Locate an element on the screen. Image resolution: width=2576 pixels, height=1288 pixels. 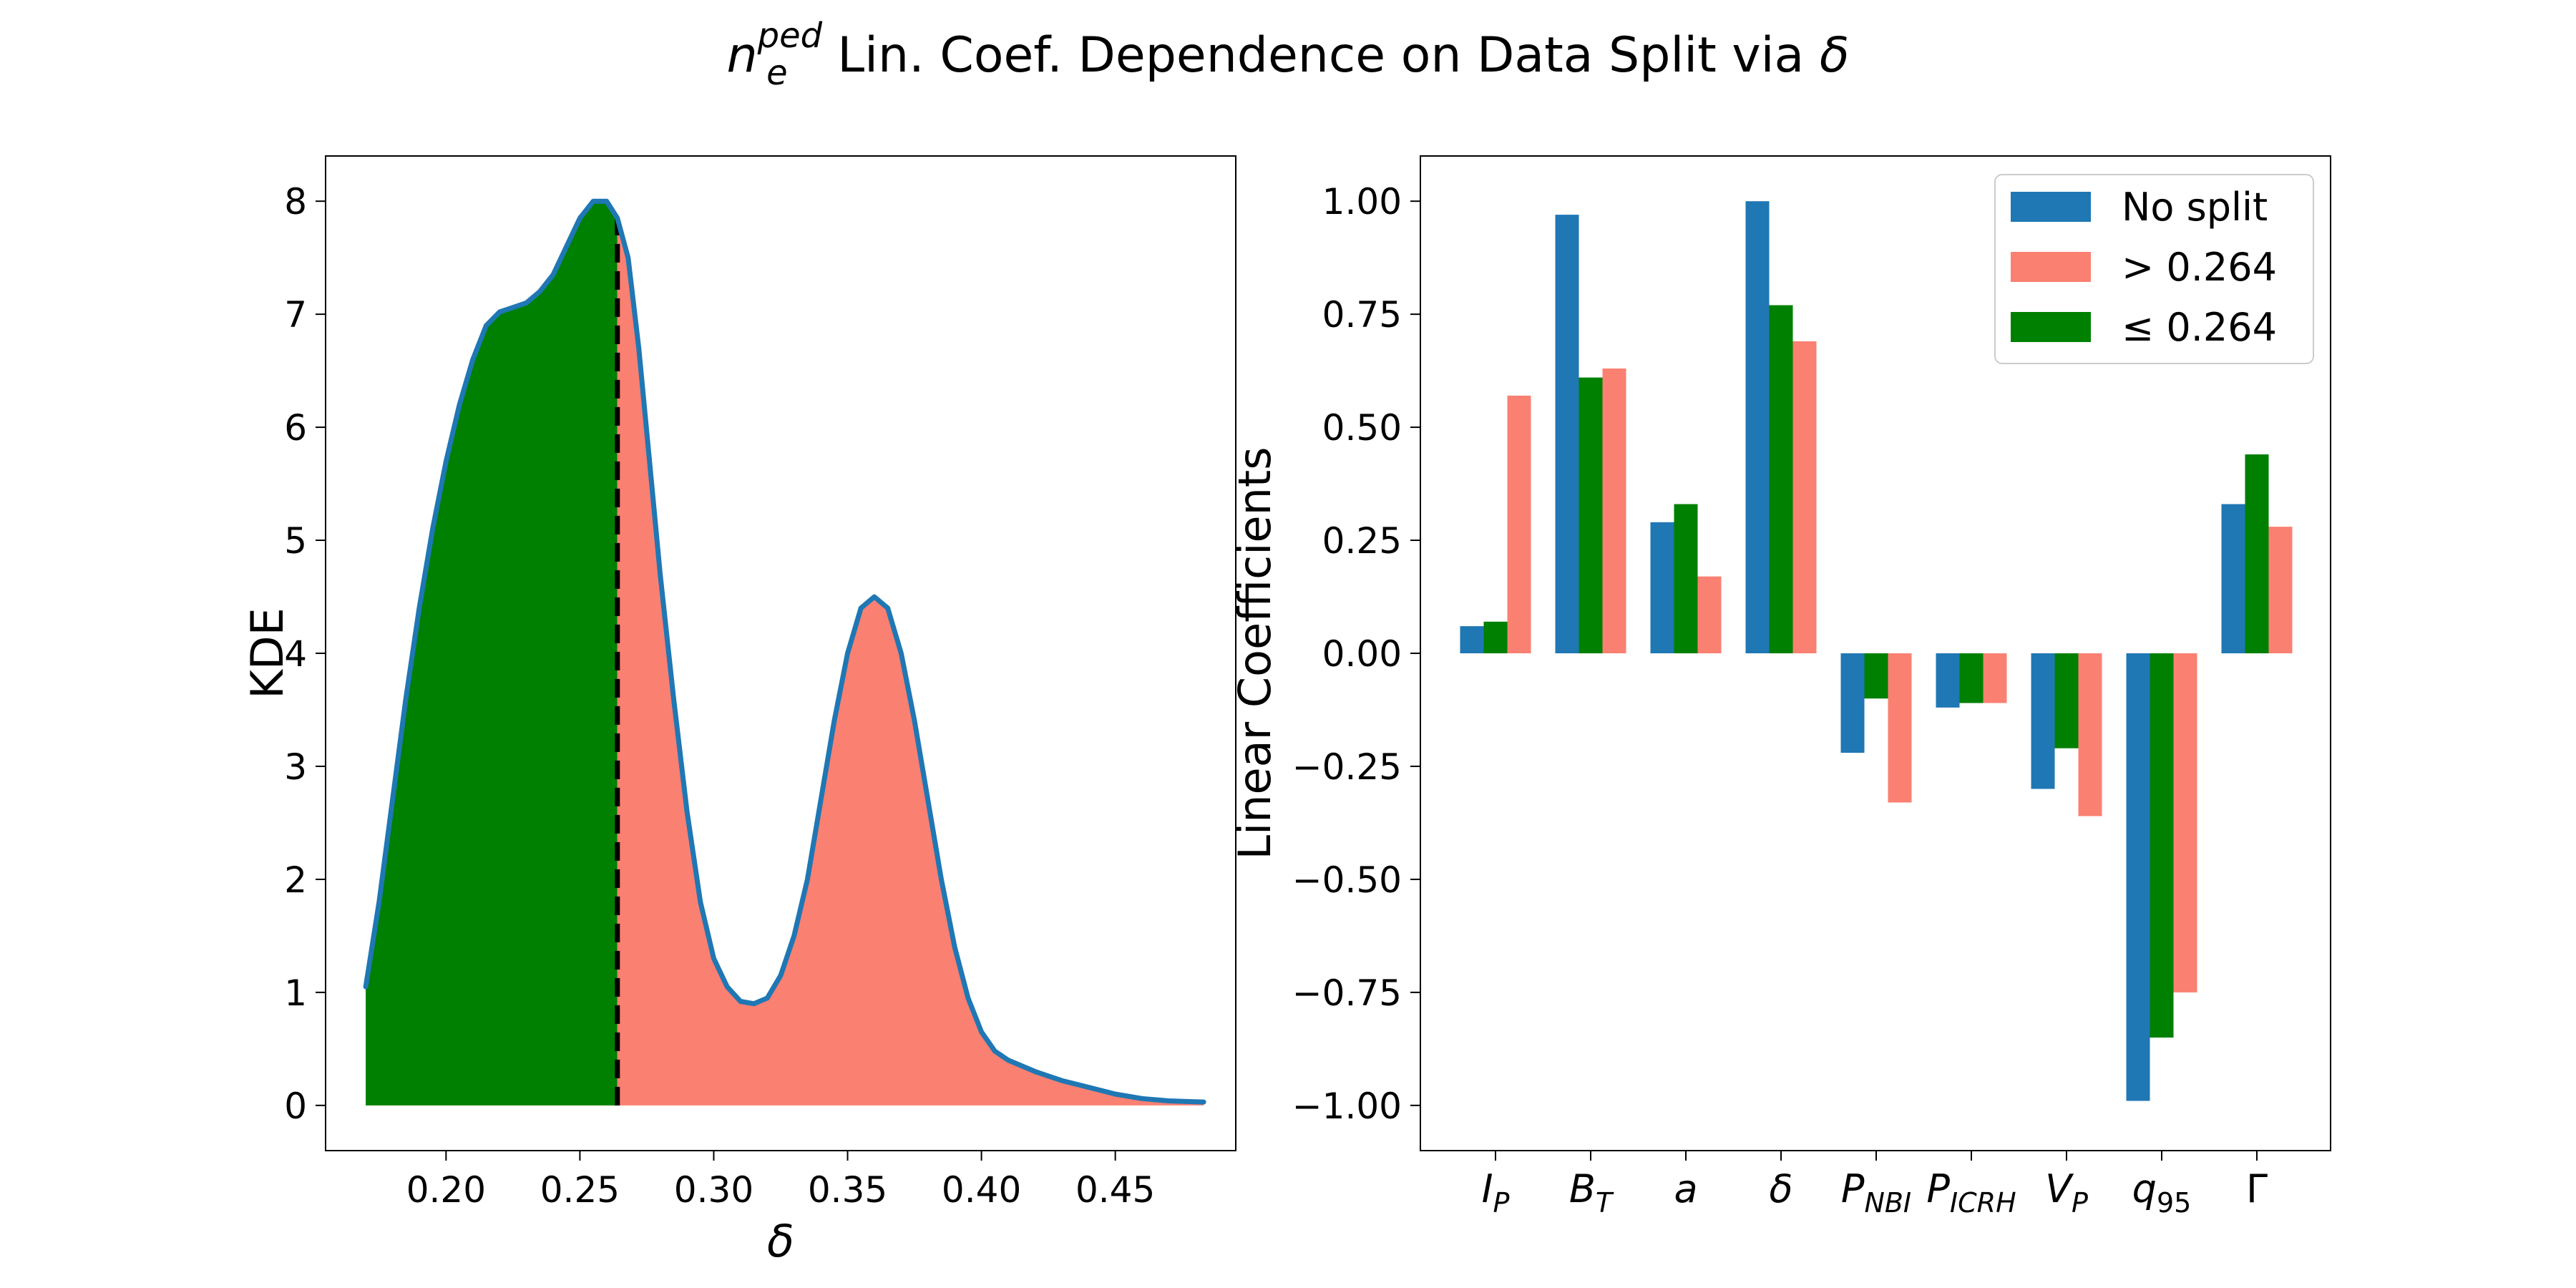
bar-x-tick-label: PICRH is located at coordinates (1971, 1192).